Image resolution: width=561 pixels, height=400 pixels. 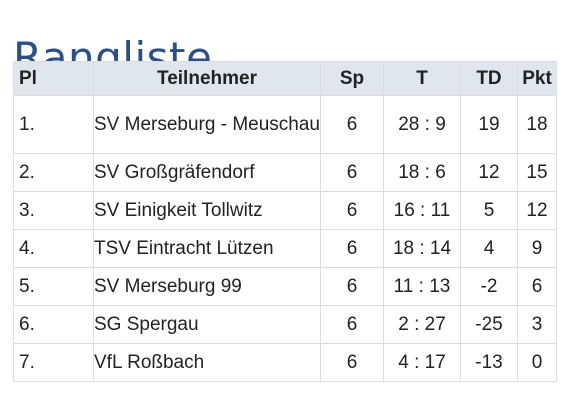 I want to click on cell-goals: 4 : 17, so click(x=422, y=362).